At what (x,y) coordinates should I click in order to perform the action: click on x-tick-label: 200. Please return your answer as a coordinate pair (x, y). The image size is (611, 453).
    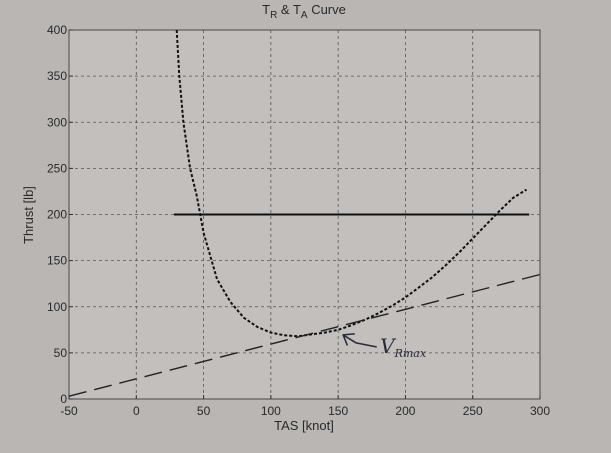
    Looking at the image, I should click on (405, 411).